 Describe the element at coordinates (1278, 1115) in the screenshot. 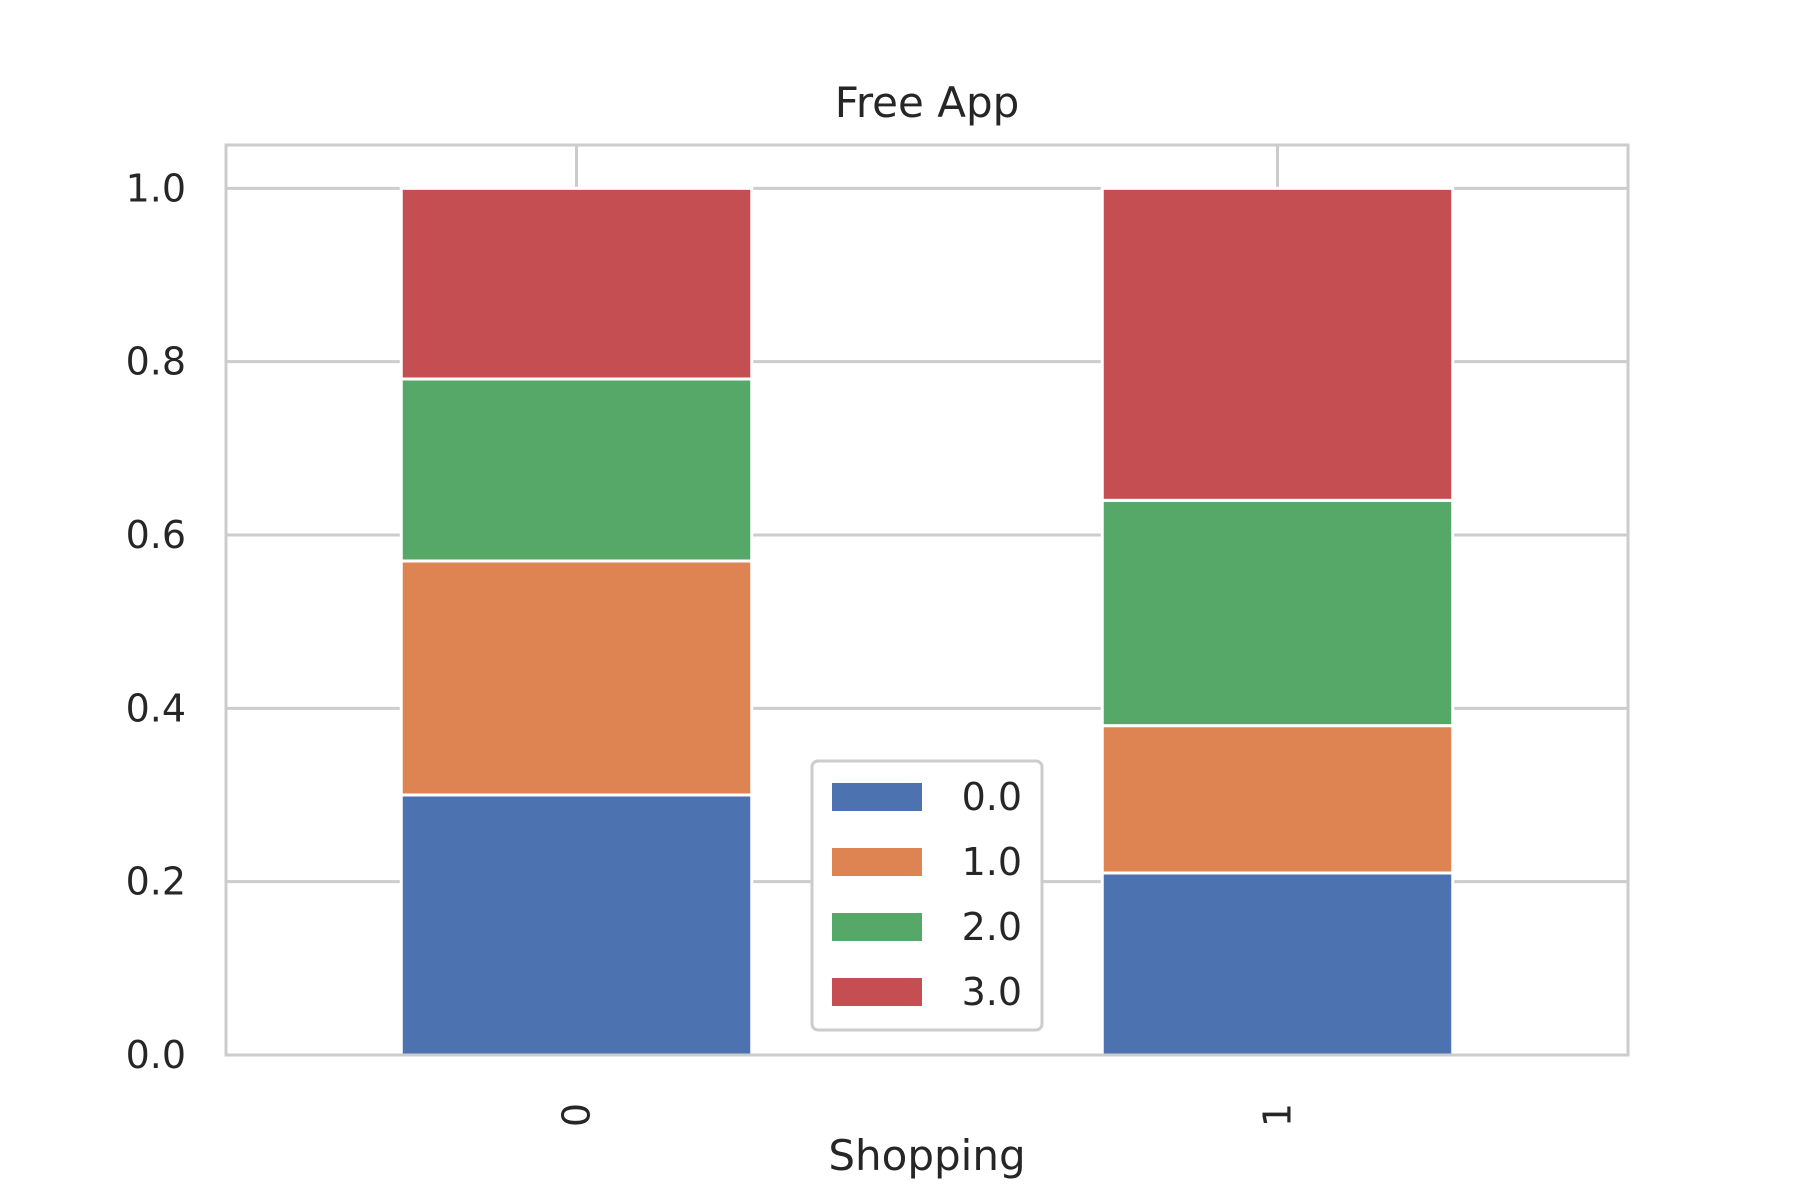

I see `x-tick-label-1: 1` at that location.